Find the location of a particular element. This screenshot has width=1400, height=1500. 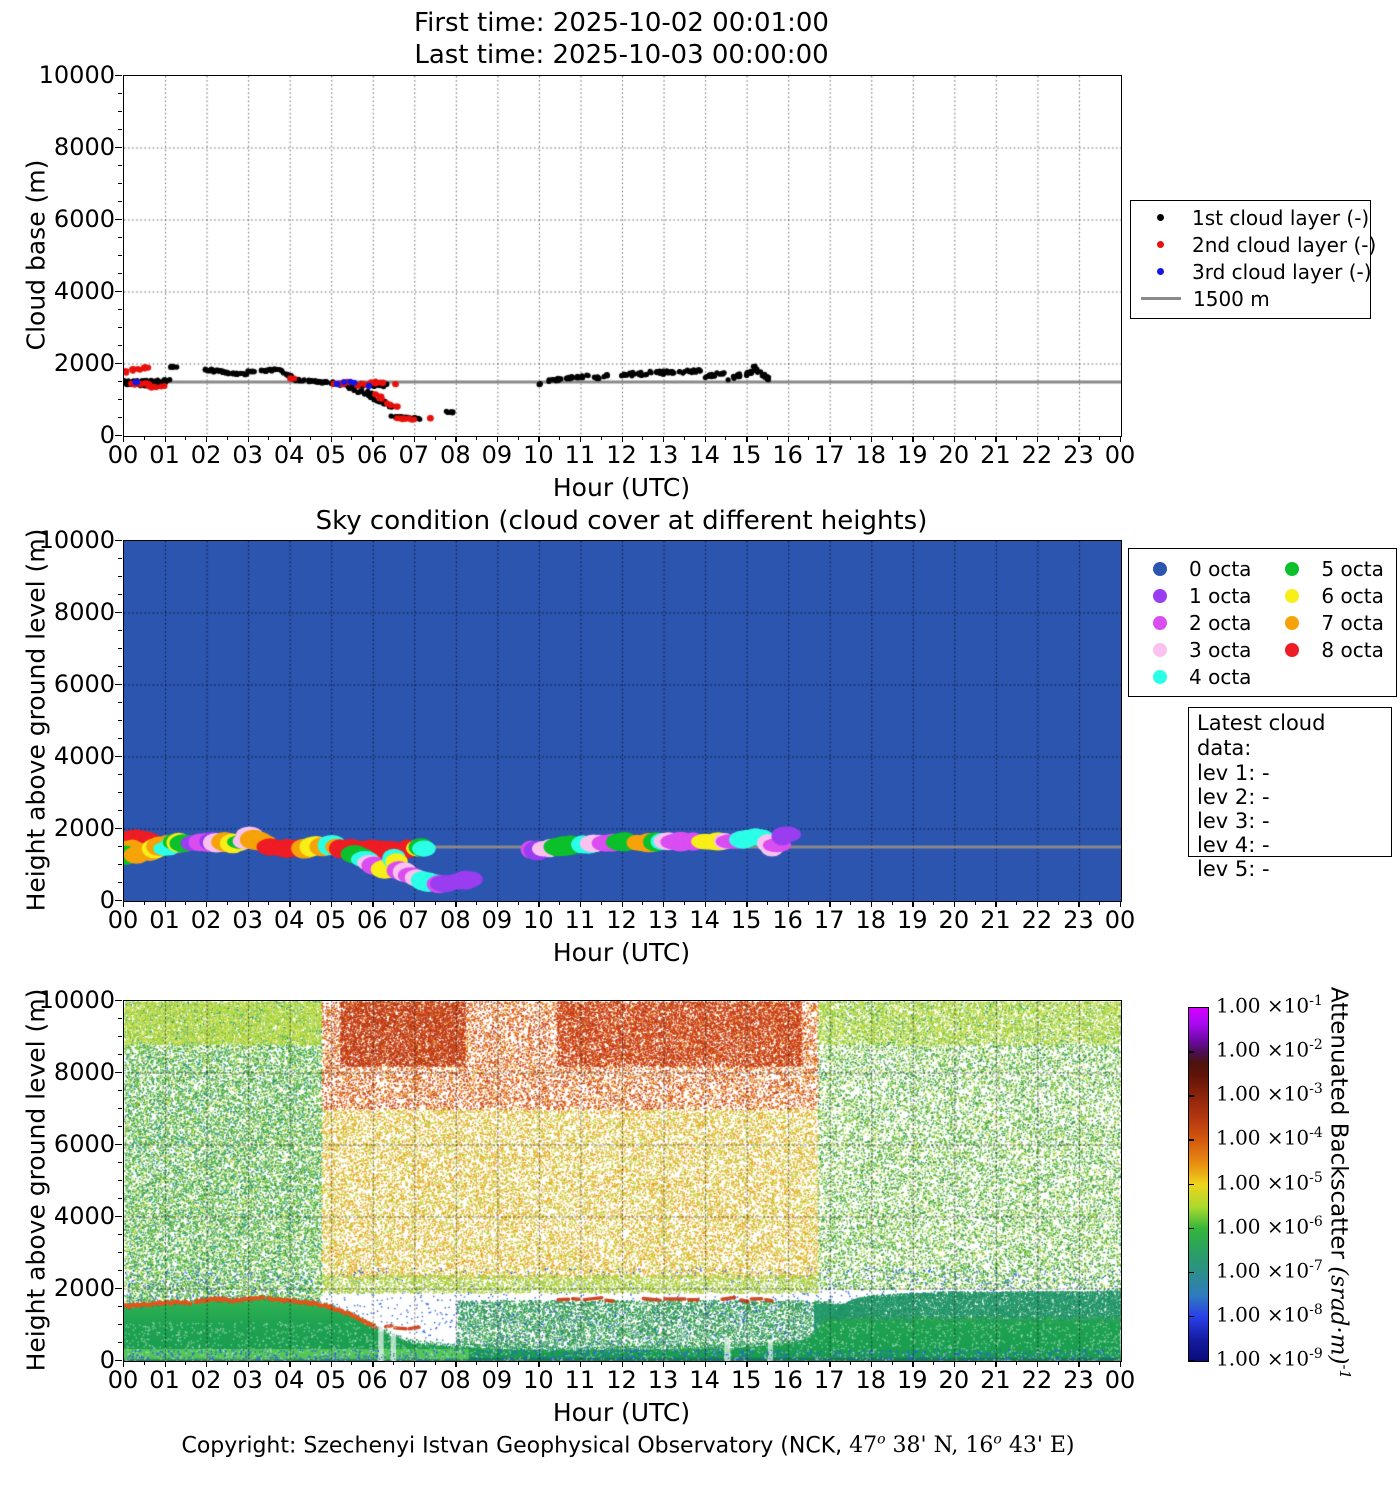

octa-legend-label: 7 octa is located at coordinates (1352, 622).